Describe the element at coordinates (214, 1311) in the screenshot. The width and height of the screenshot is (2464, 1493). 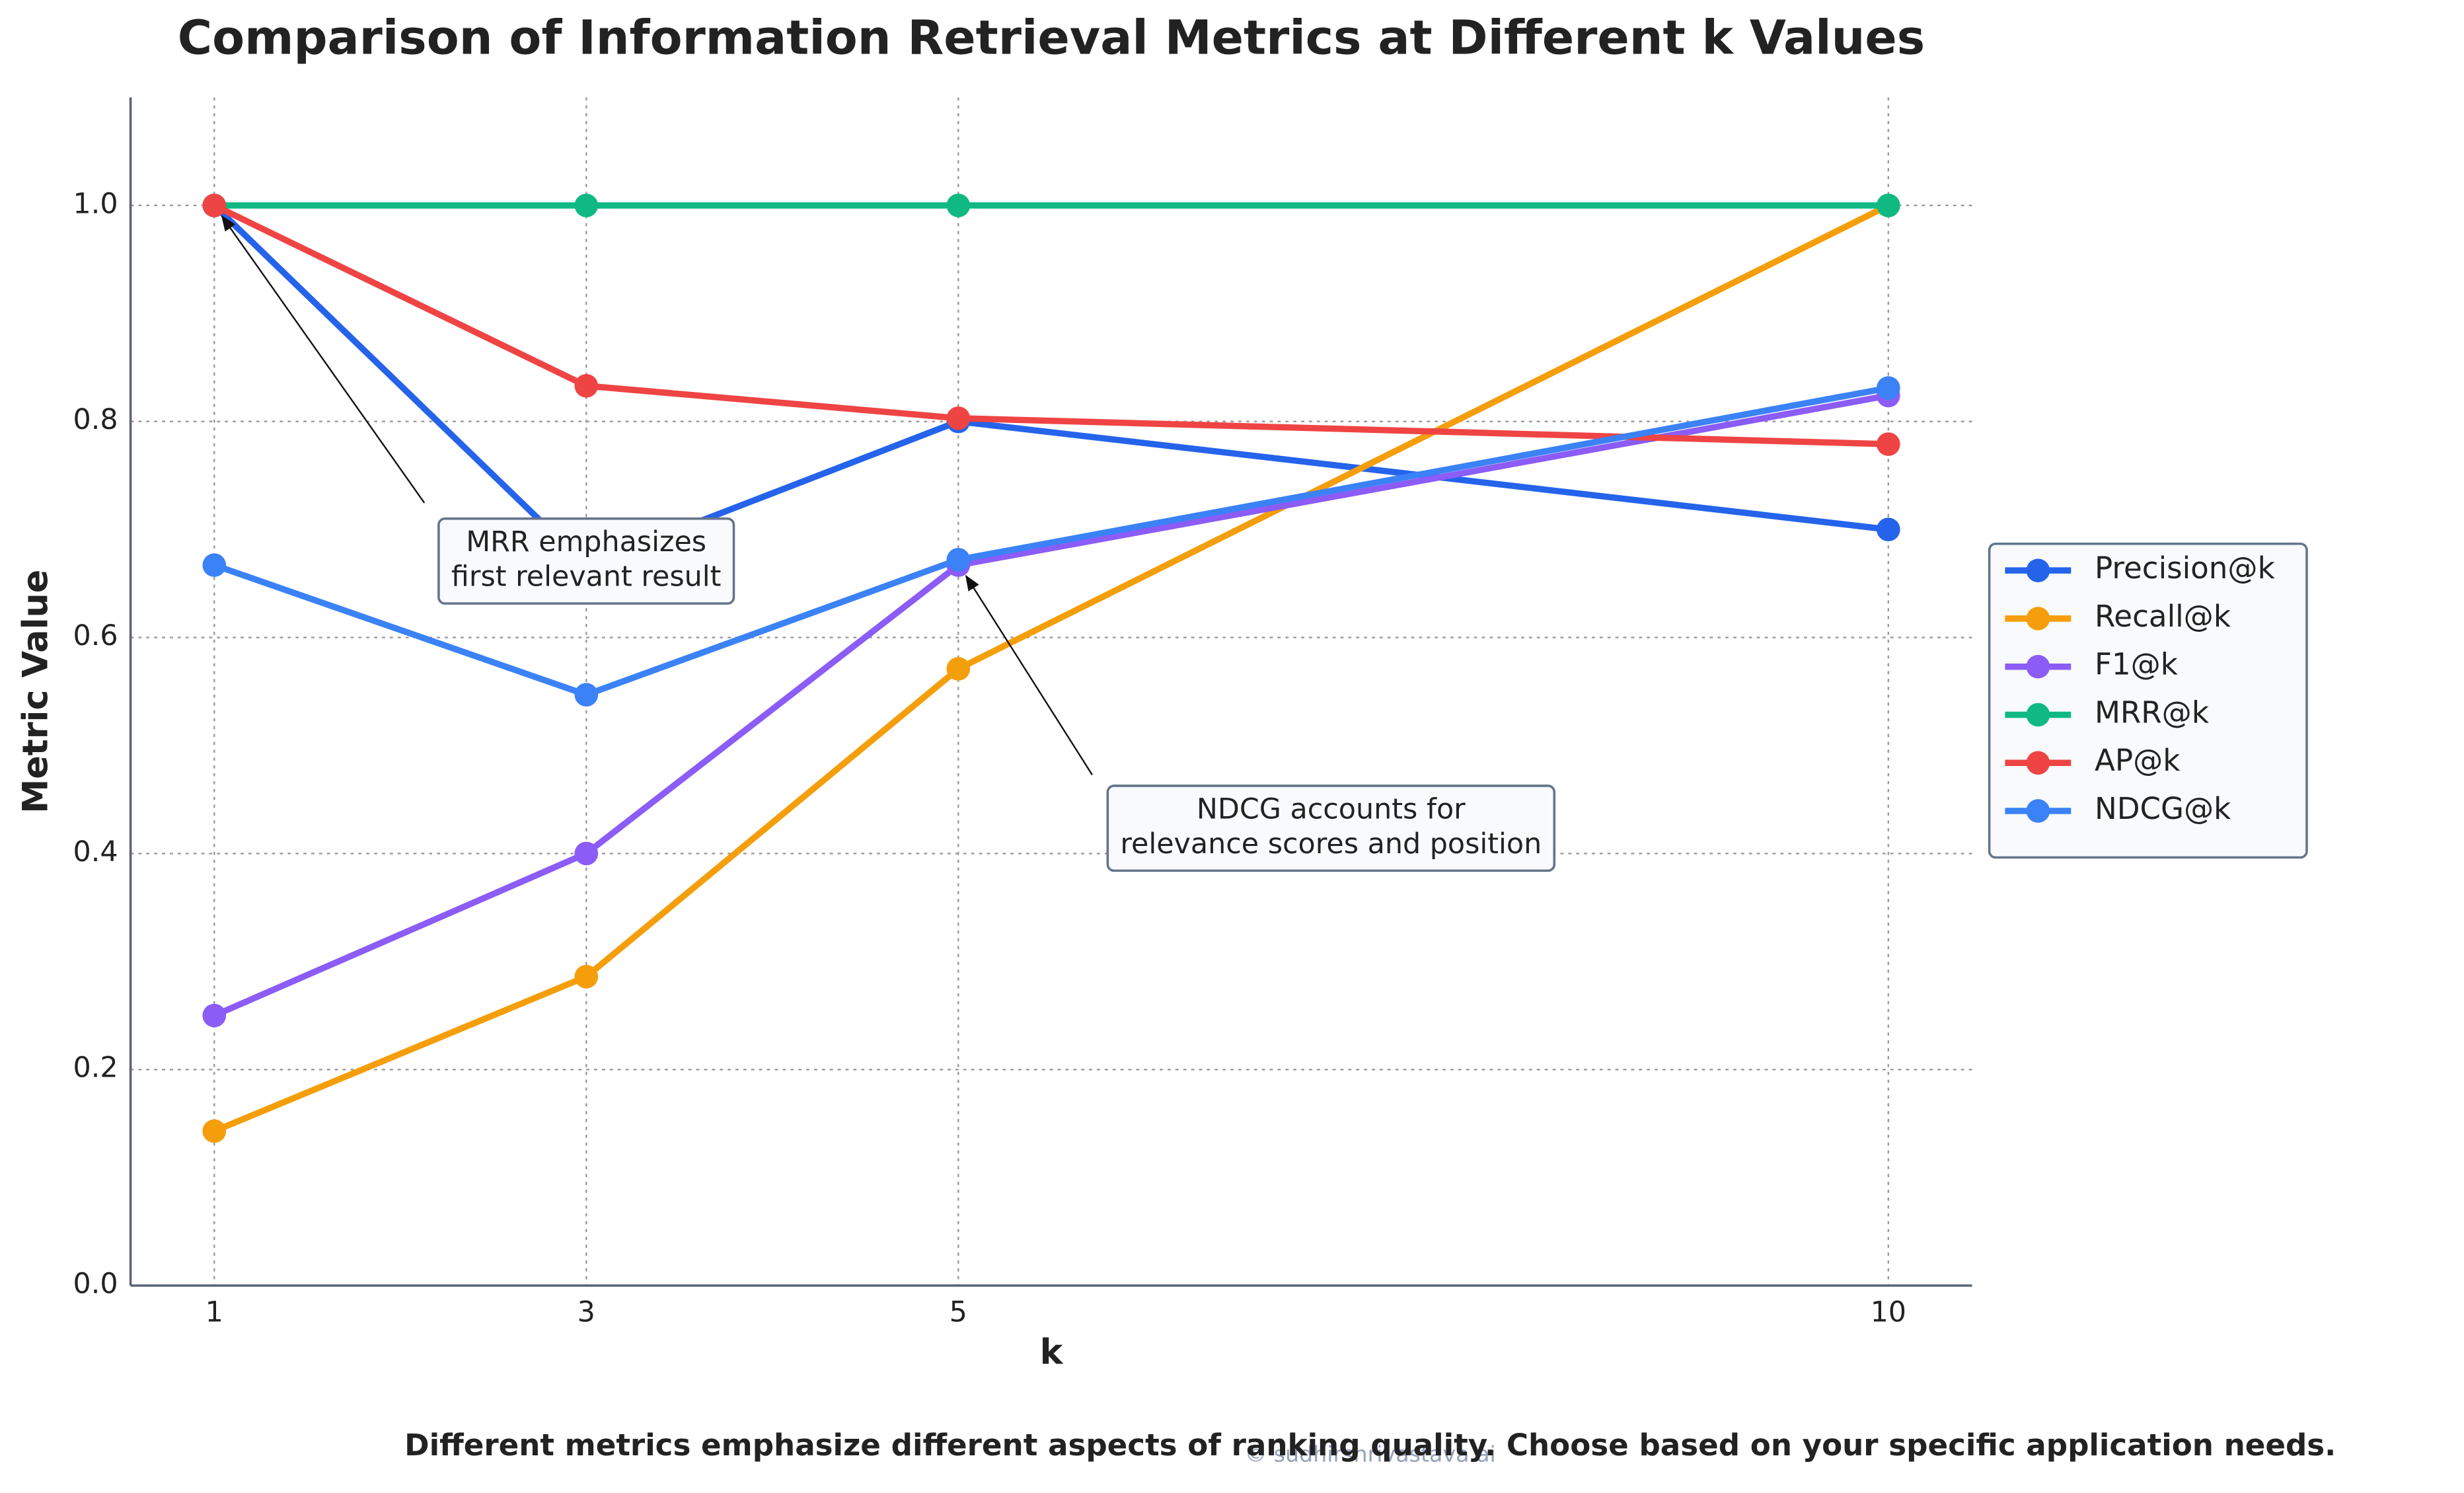
I see `x-tick-label: 1` at that location.